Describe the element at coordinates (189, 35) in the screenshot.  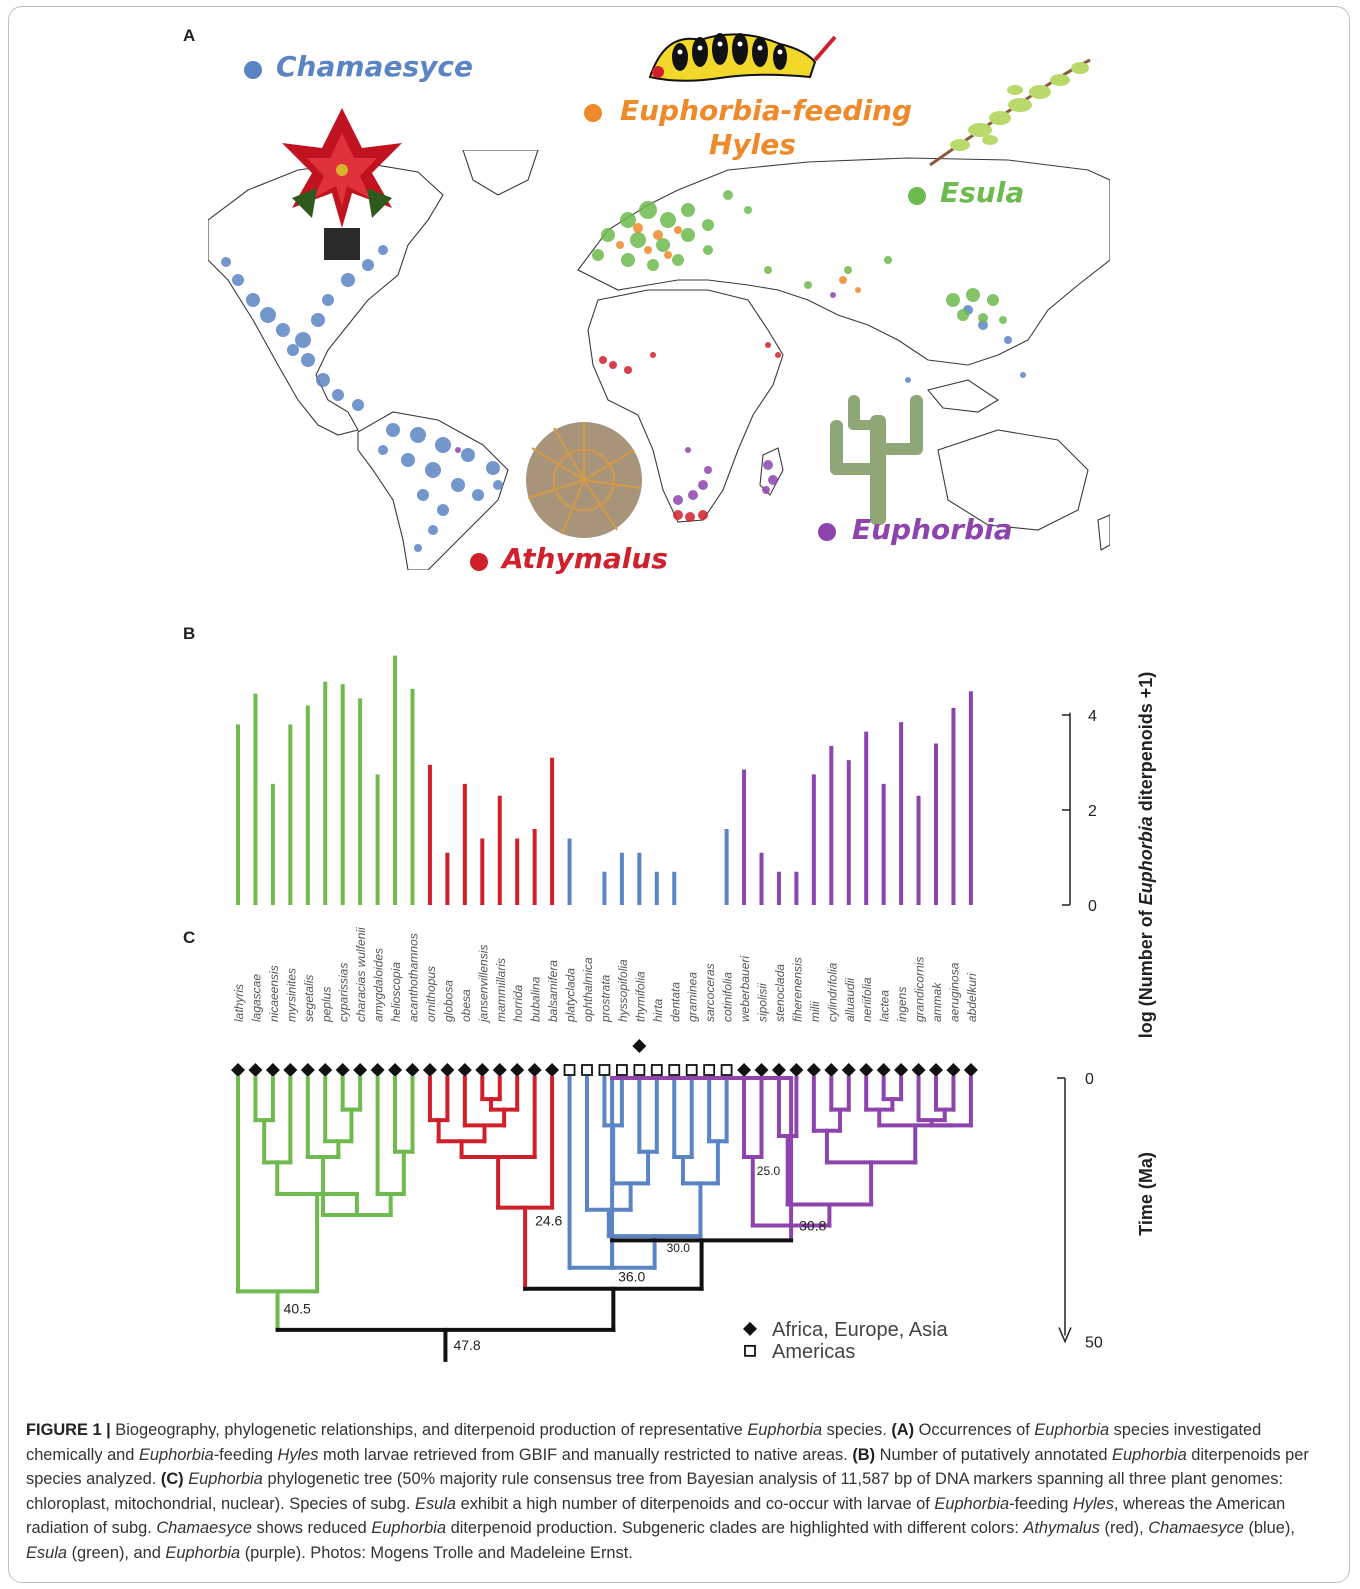
I see `panel-label-a: A` at that location.